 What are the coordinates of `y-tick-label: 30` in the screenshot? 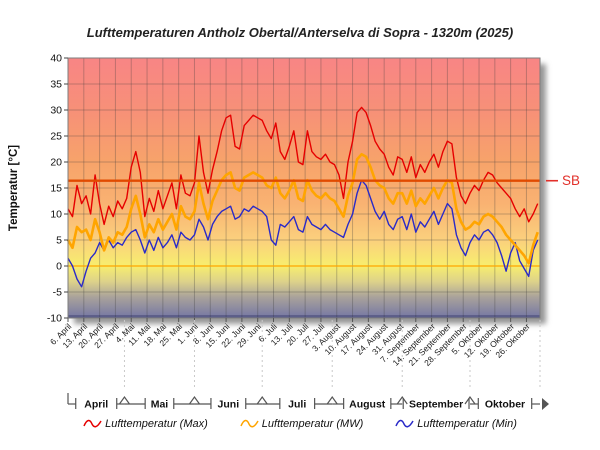 It's located at (56, 111).